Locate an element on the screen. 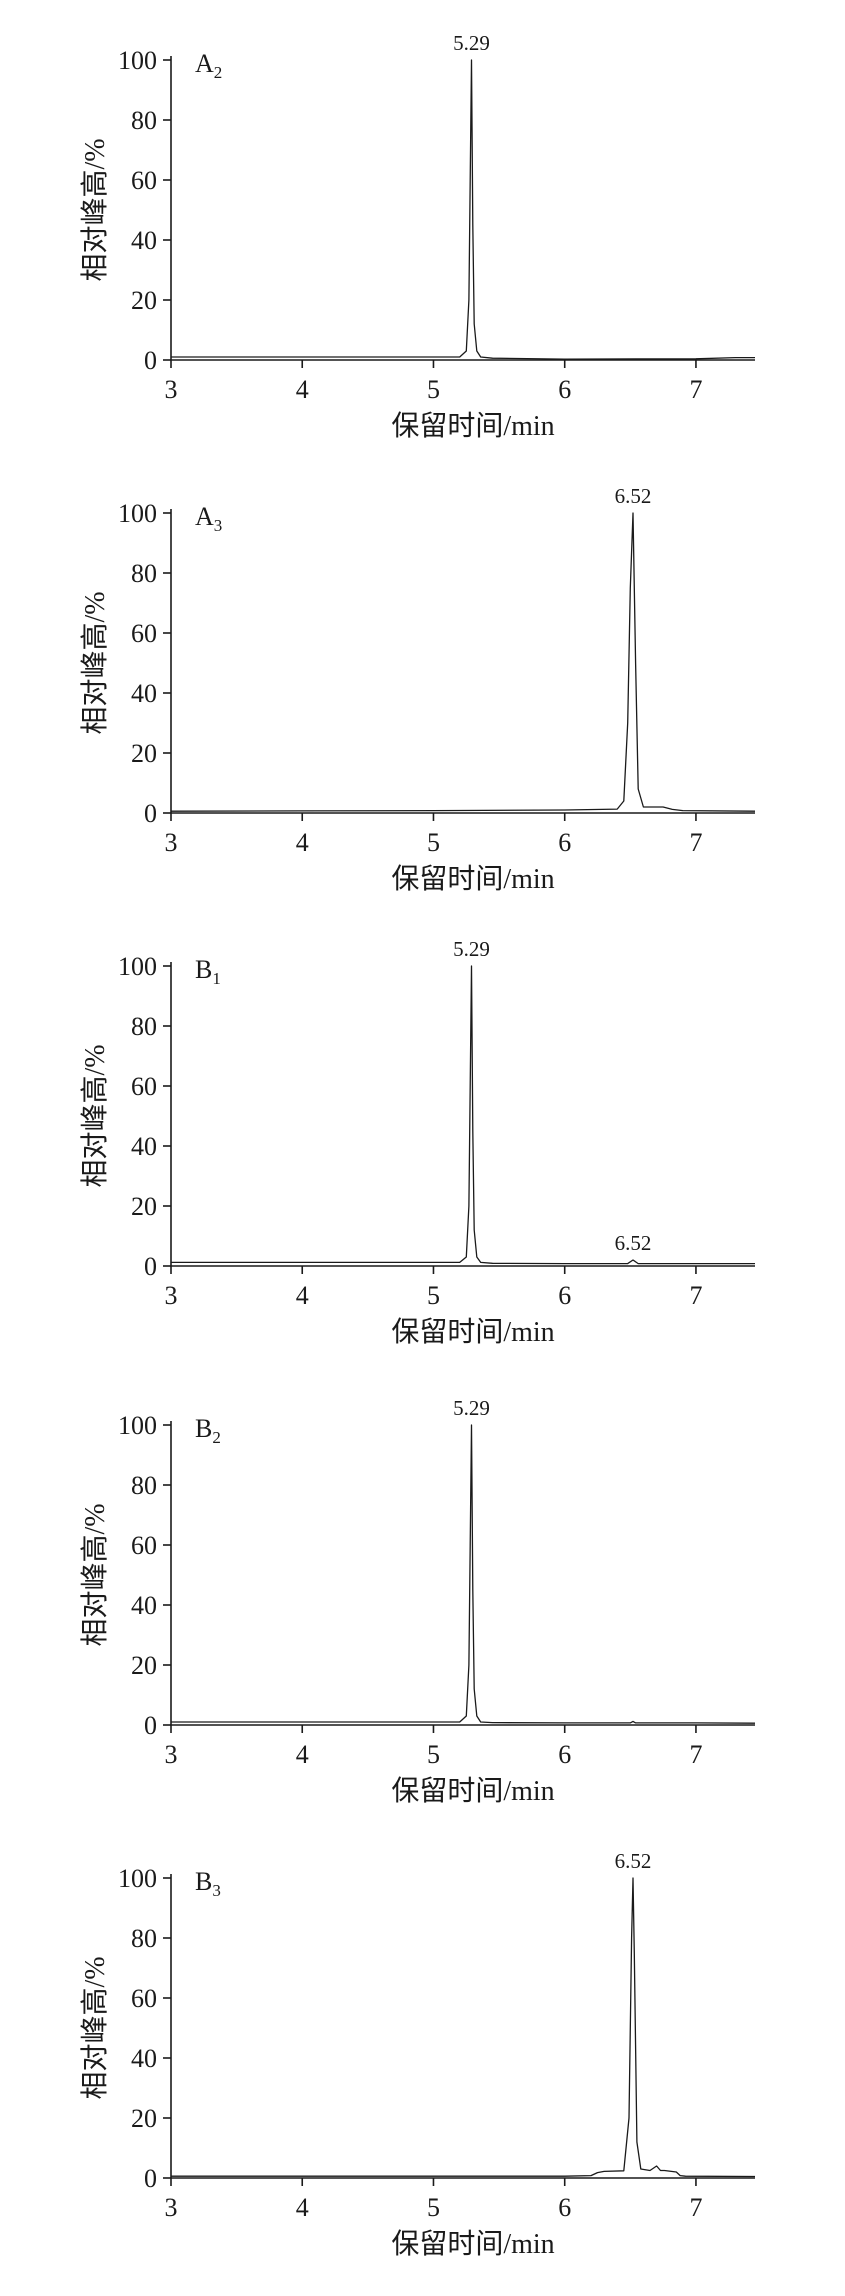  panel-label: B2 is located at coordinates (208, 1430).